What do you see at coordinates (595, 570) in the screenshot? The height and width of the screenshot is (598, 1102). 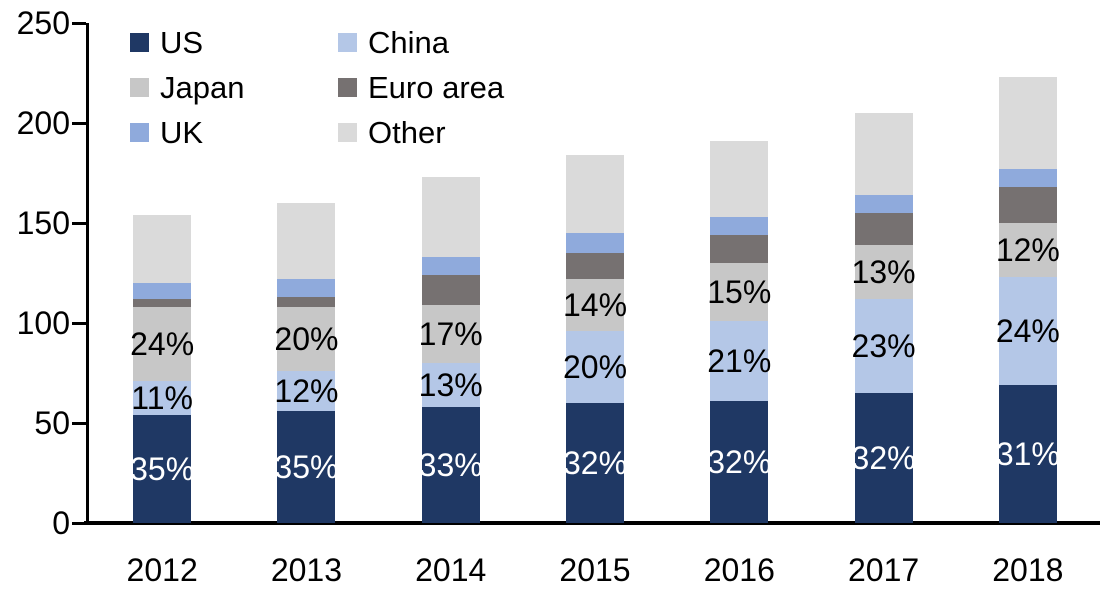 I see `x-axis-label-2015: 2015` at bounding box center [595, 570].